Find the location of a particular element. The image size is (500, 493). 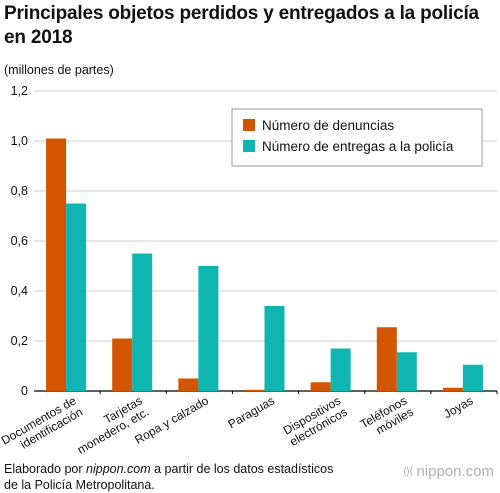

x-category-label: Joyas is located at coordinates (458, 407).